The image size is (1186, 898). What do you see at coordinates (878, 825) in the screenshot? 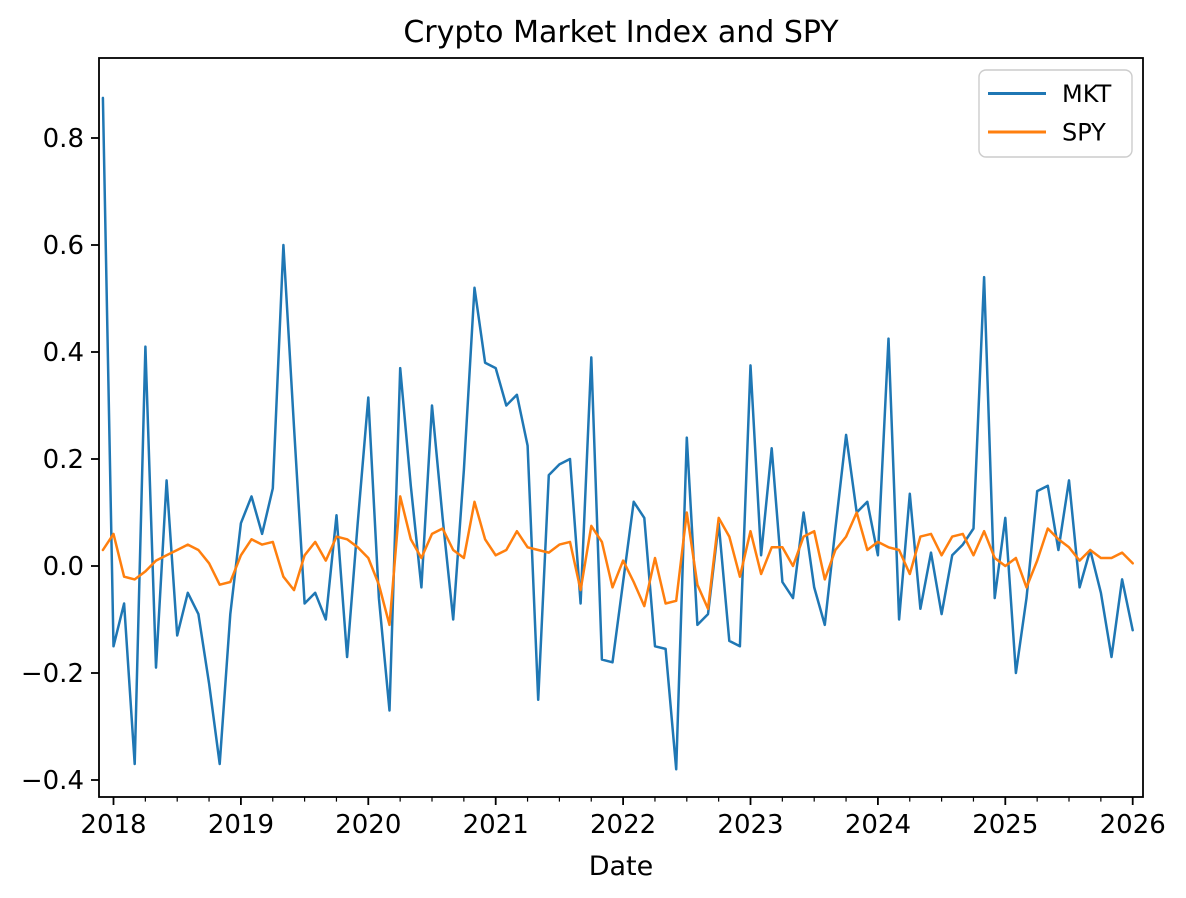
I see `x-tick-label: 2024` at bounding box center [878, 825].